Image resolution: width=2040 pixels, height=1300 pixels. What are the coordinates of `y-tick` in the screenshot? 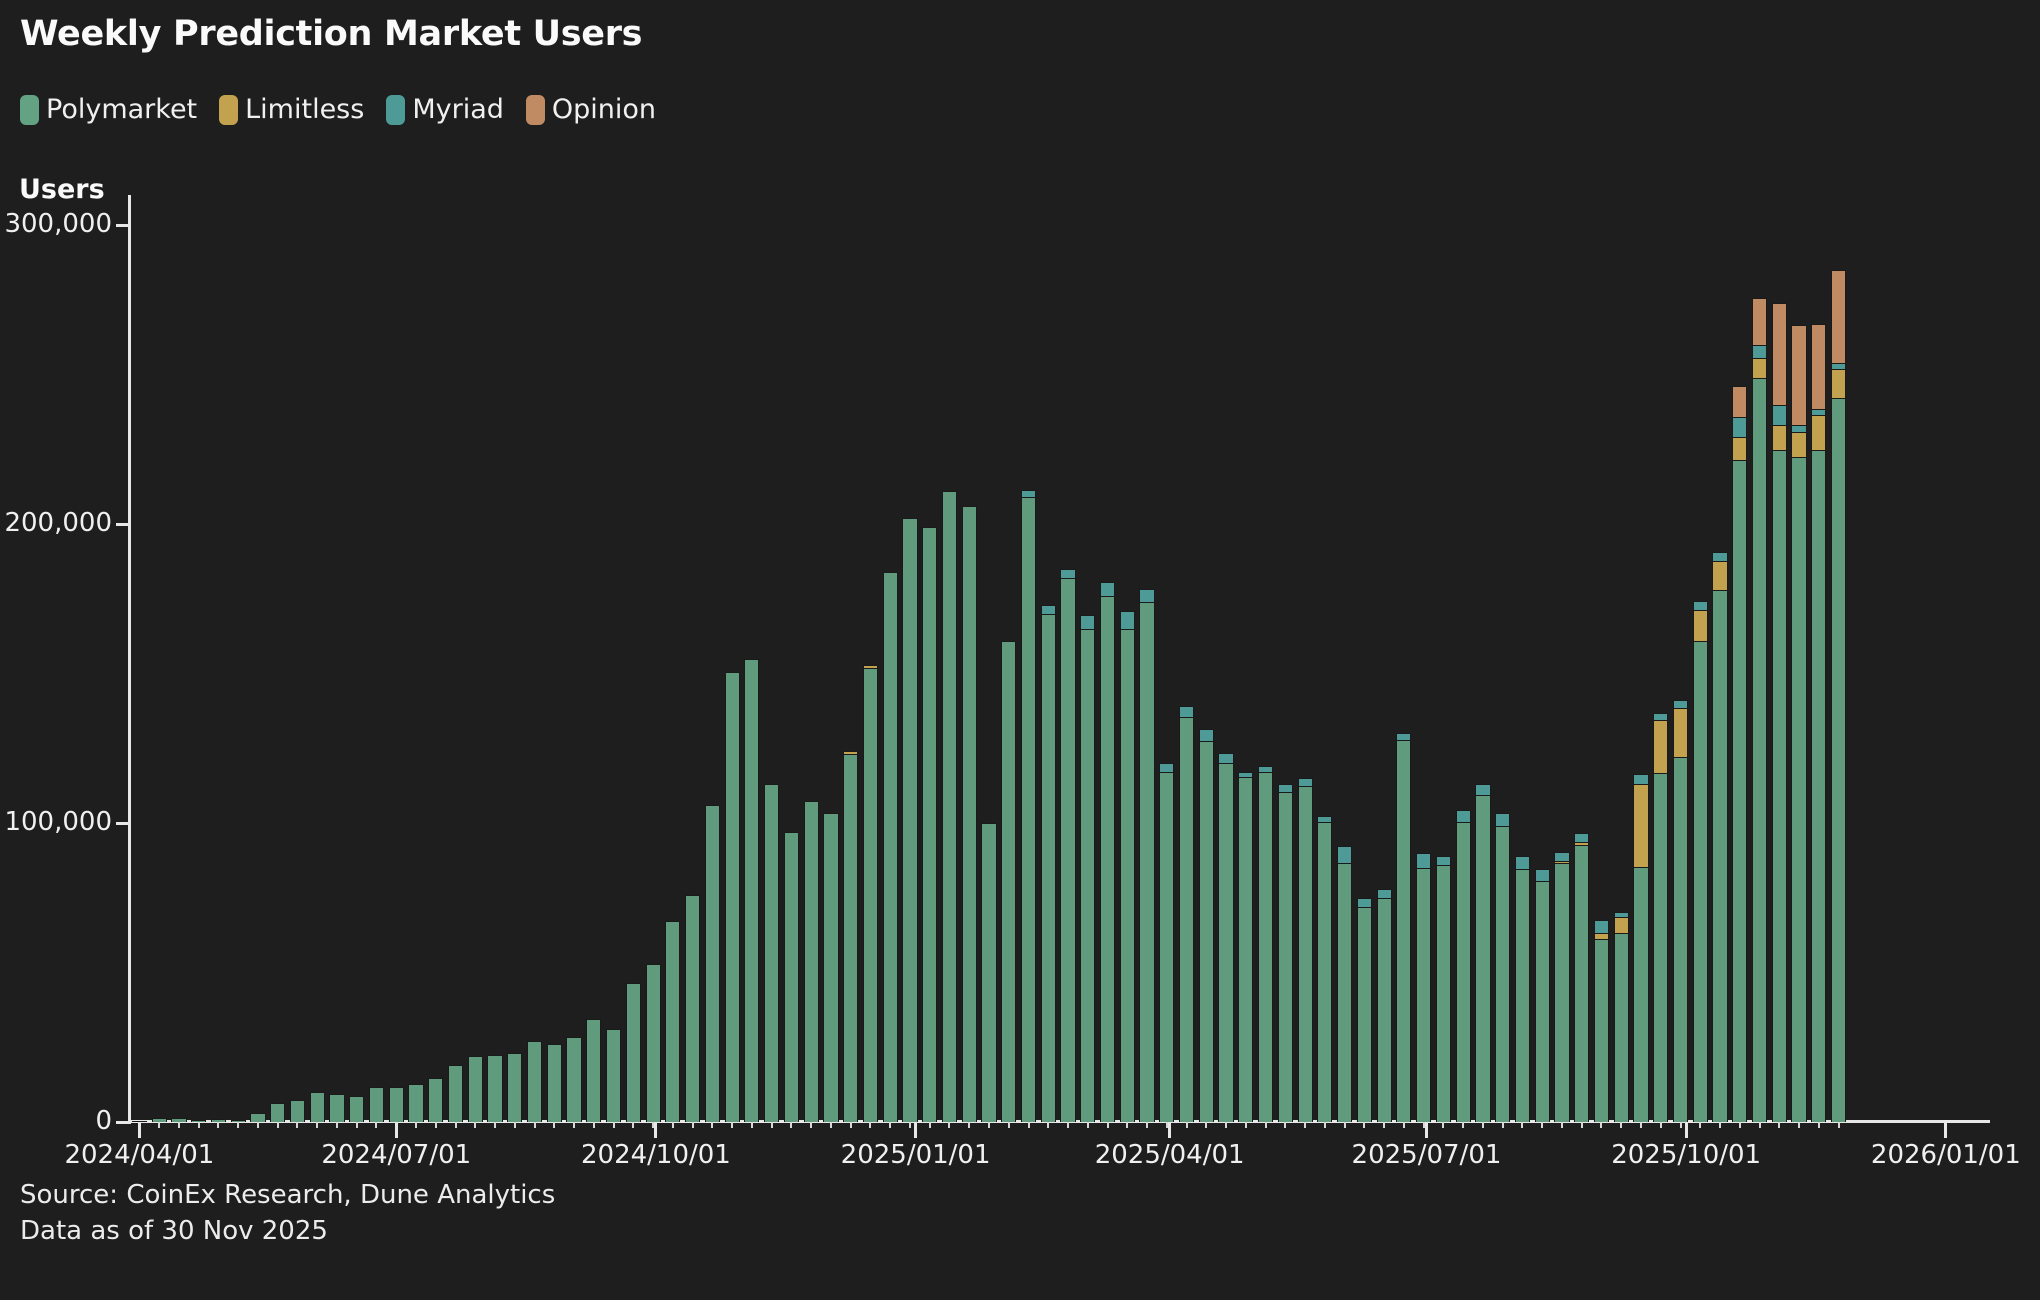 It's located at (122, 225).